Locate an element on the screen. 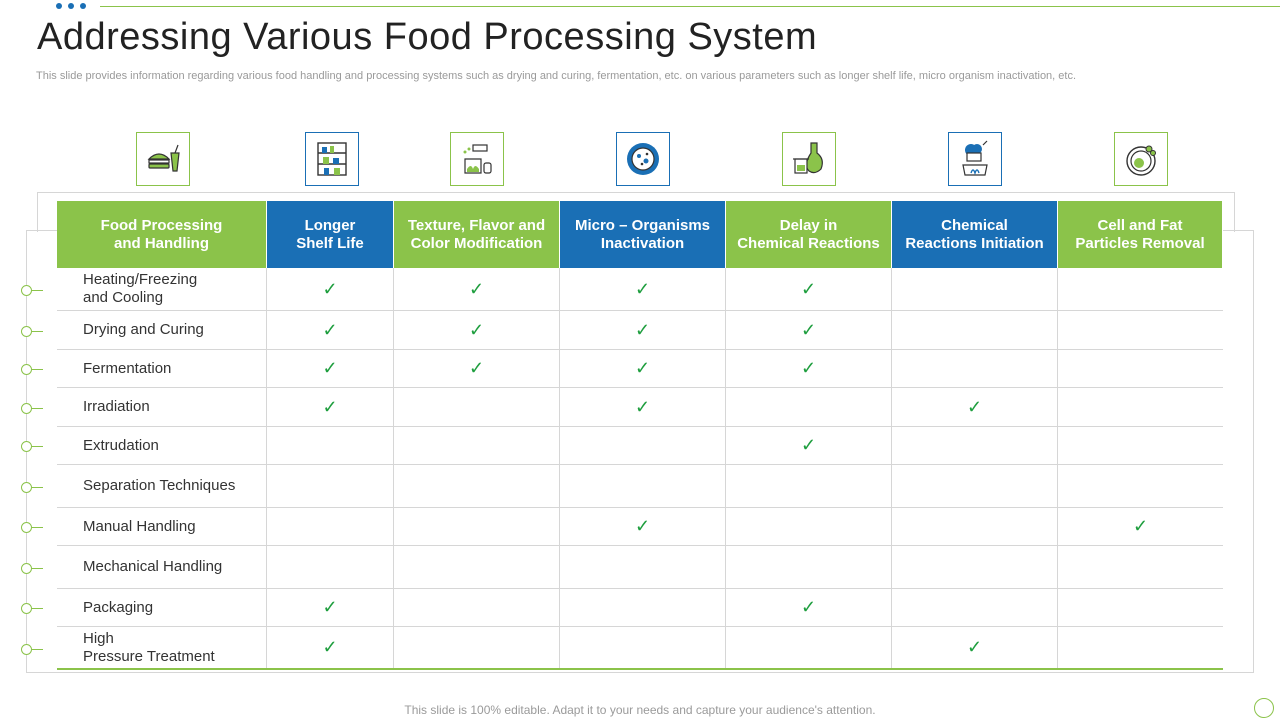  table-row: Manual Handling ✓ ✓ is located at coordinates (640, 527).